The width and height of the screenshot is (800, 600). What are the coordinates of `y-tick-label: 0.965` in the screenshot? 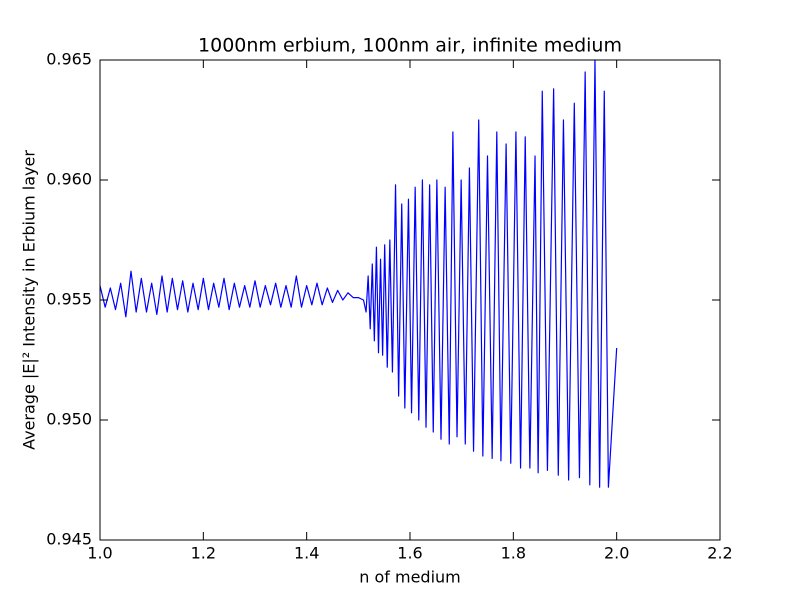 It's located at (69, 59).